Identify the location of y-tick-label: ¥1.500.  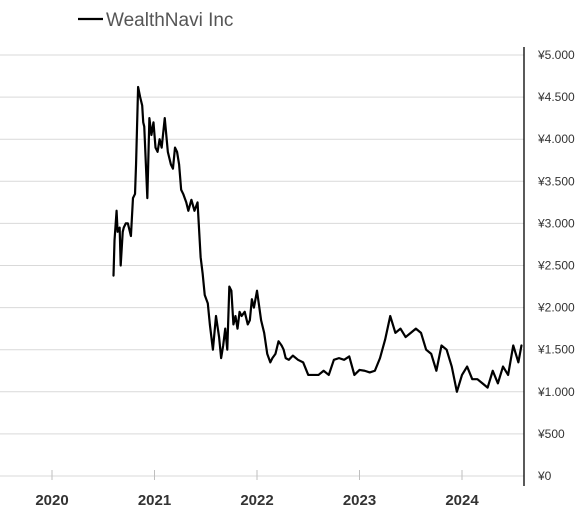
(556, 350).